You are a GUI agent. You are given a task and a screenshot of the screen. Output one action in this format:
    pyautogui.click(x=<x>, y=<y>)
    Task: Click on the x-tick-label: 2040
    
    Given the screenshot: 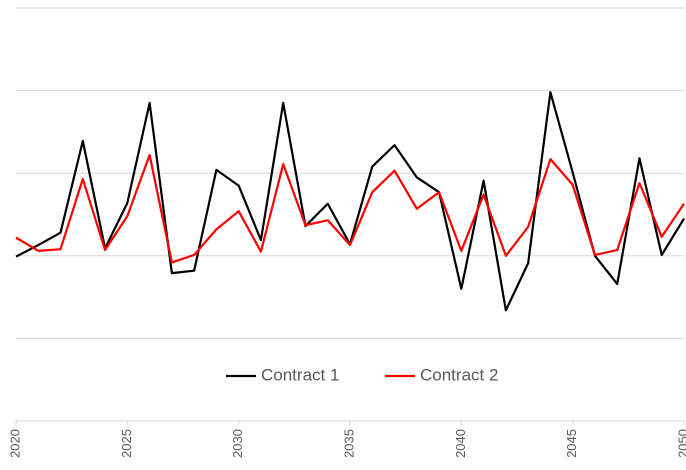 What is the action you would take?
    pyautogui.click(x=460, y=443)
    